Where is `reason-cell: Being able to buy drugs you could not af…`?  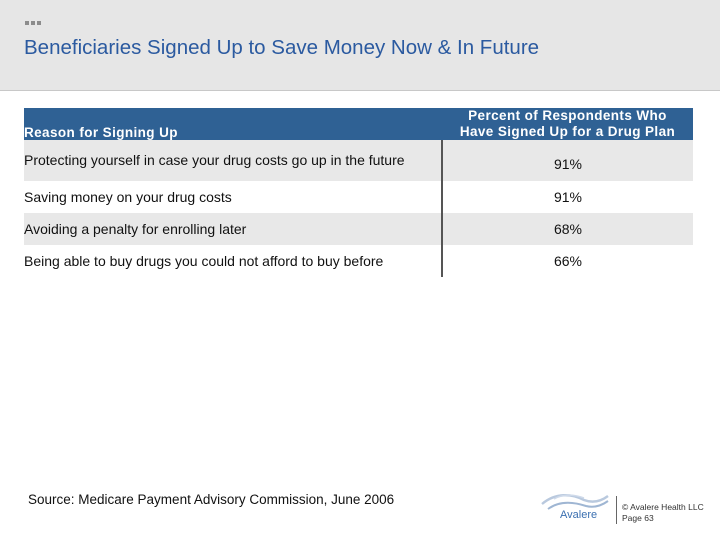 reason-cell: Being able to buy drugs you could not af… is located at coordinates (233, 261).